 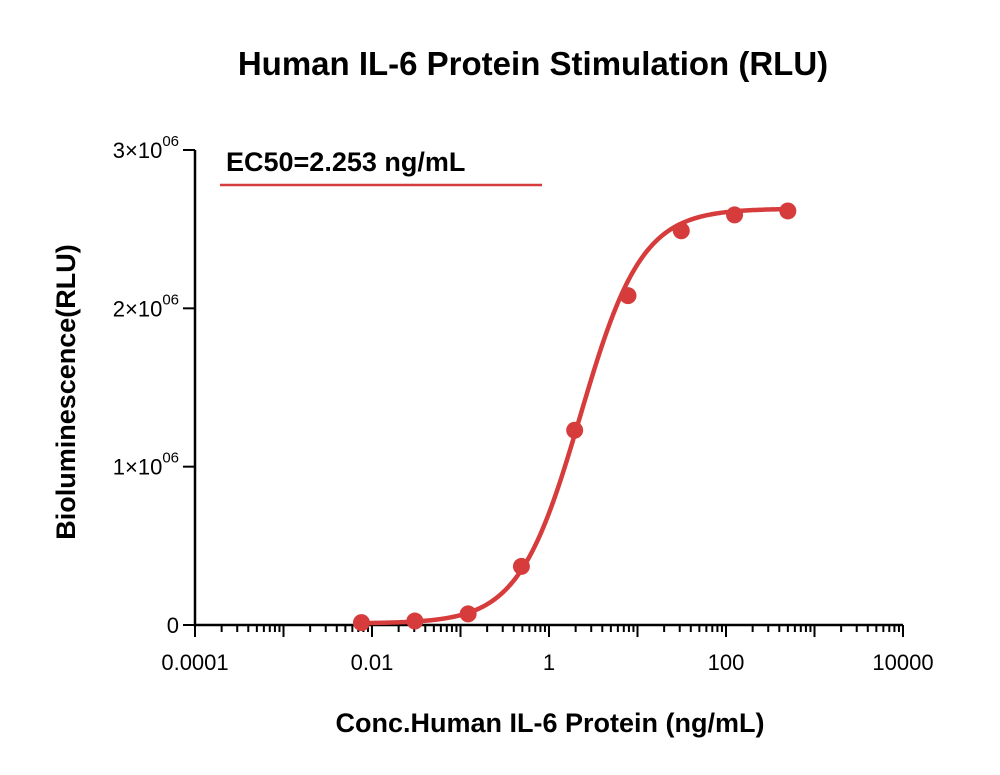 I want to click on ec50-annotation: EC50=2.253 ng/mL, so click(x=381, y=167).